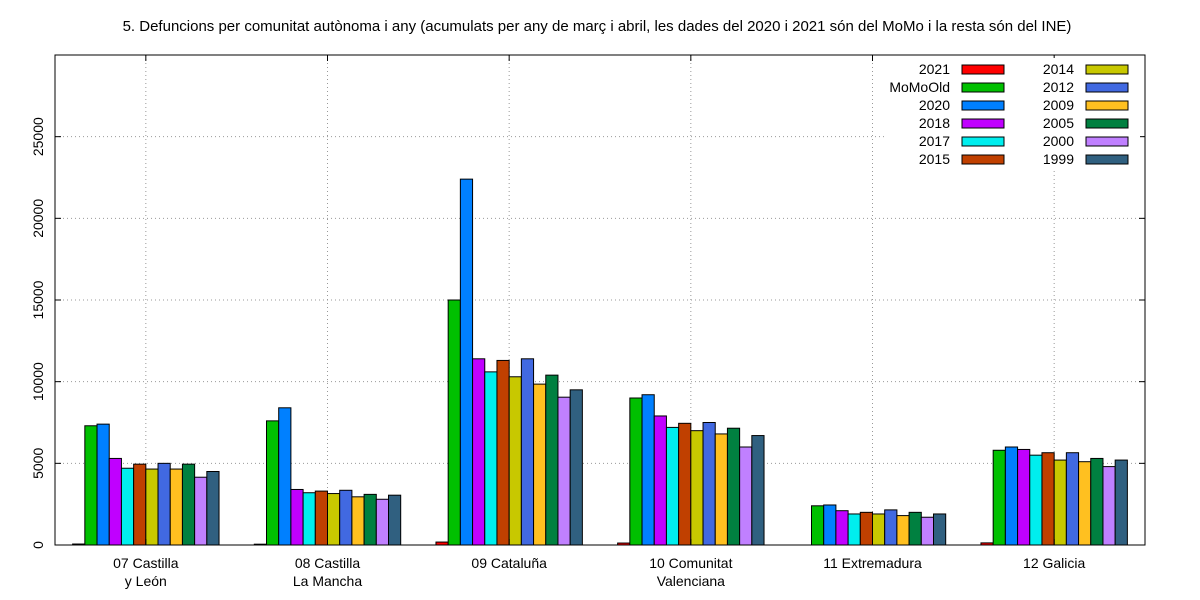 The height and width of the screenshot is (600, 1200). What do you see at coordinates (328, 563) in the screenshot?
I see `x-tick-label: 08 Castilla` at bounding box center [328, 563].